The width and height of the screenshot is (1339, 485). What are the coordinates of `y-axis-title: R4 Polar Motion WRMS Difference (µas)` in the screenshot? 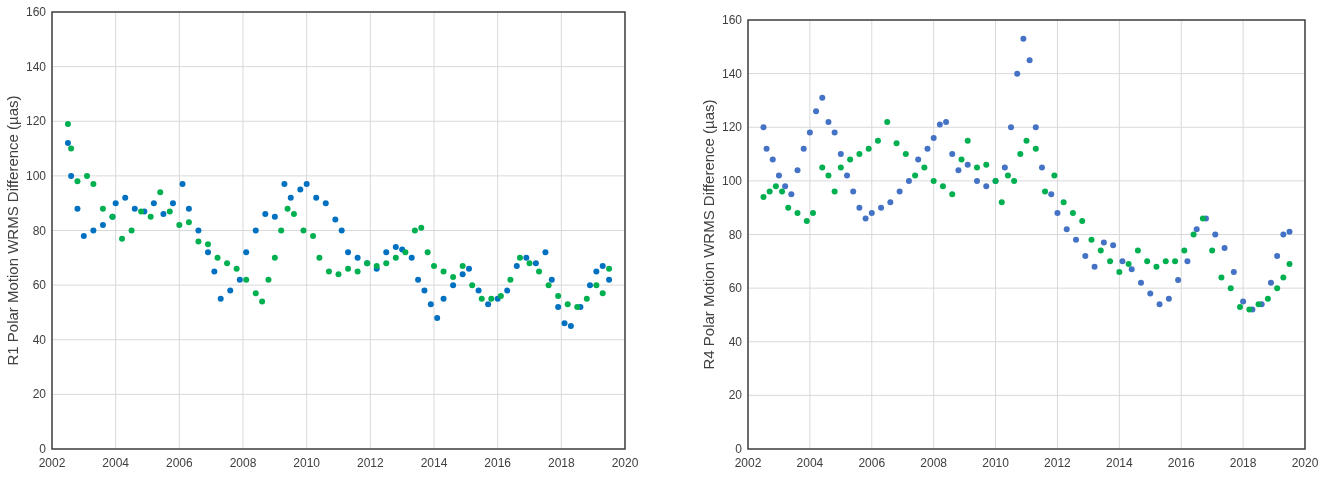 It's located at (708, 234).